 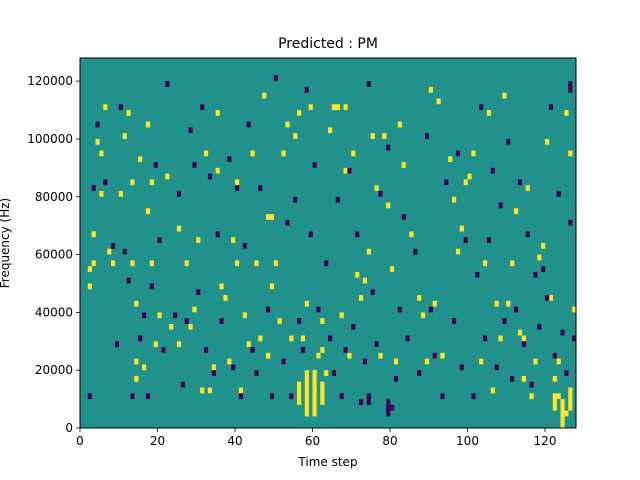 What do you see at coordinates (50, 139) in the screenshot?
I see `y-tick-label: 100000` at bounding box center [50, 139].